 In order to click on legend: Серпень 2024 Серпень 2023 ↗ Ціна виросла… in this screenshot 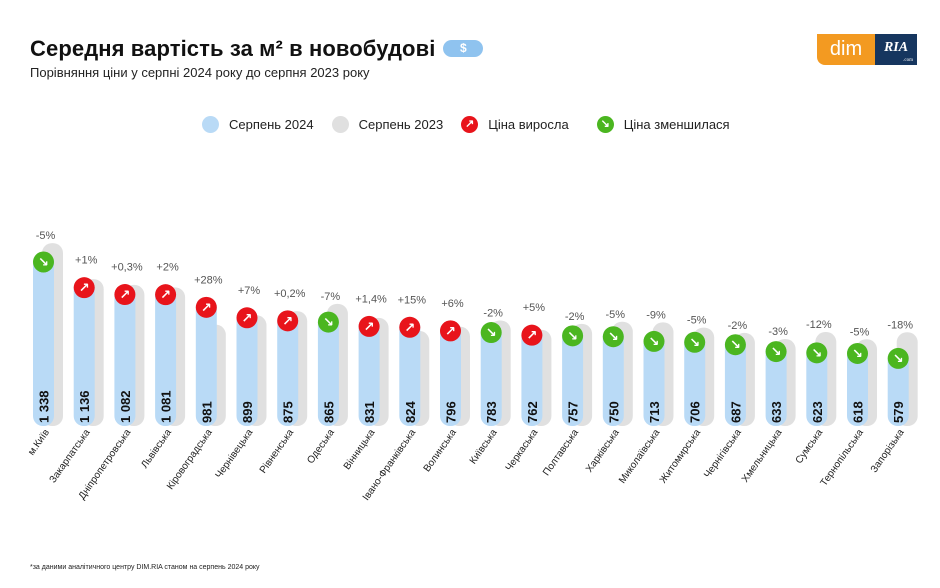, I will do `click(475, 124)`.